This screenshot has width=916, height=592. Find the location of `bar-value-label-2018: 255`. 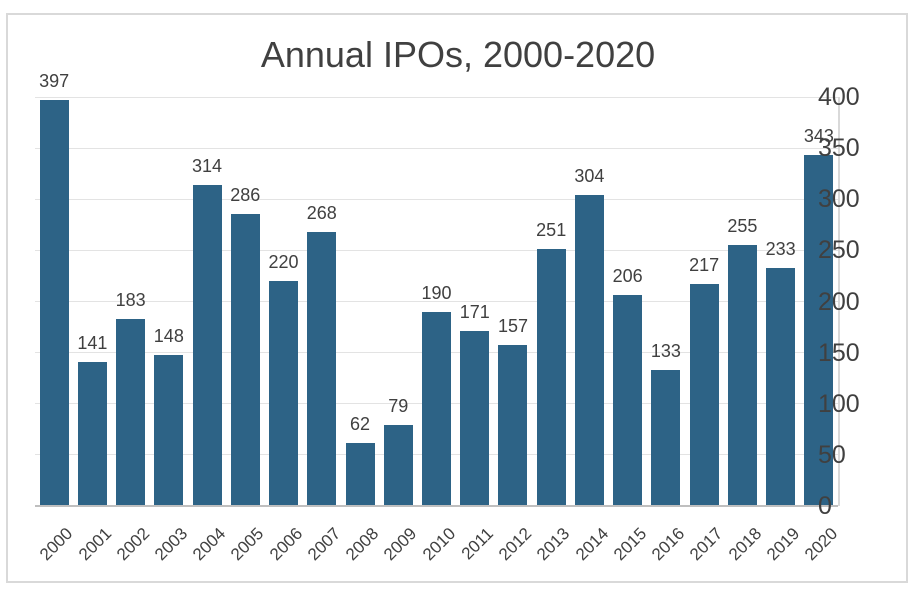

bar-value-label-2018: 255 is located at coordinates (742, 226).